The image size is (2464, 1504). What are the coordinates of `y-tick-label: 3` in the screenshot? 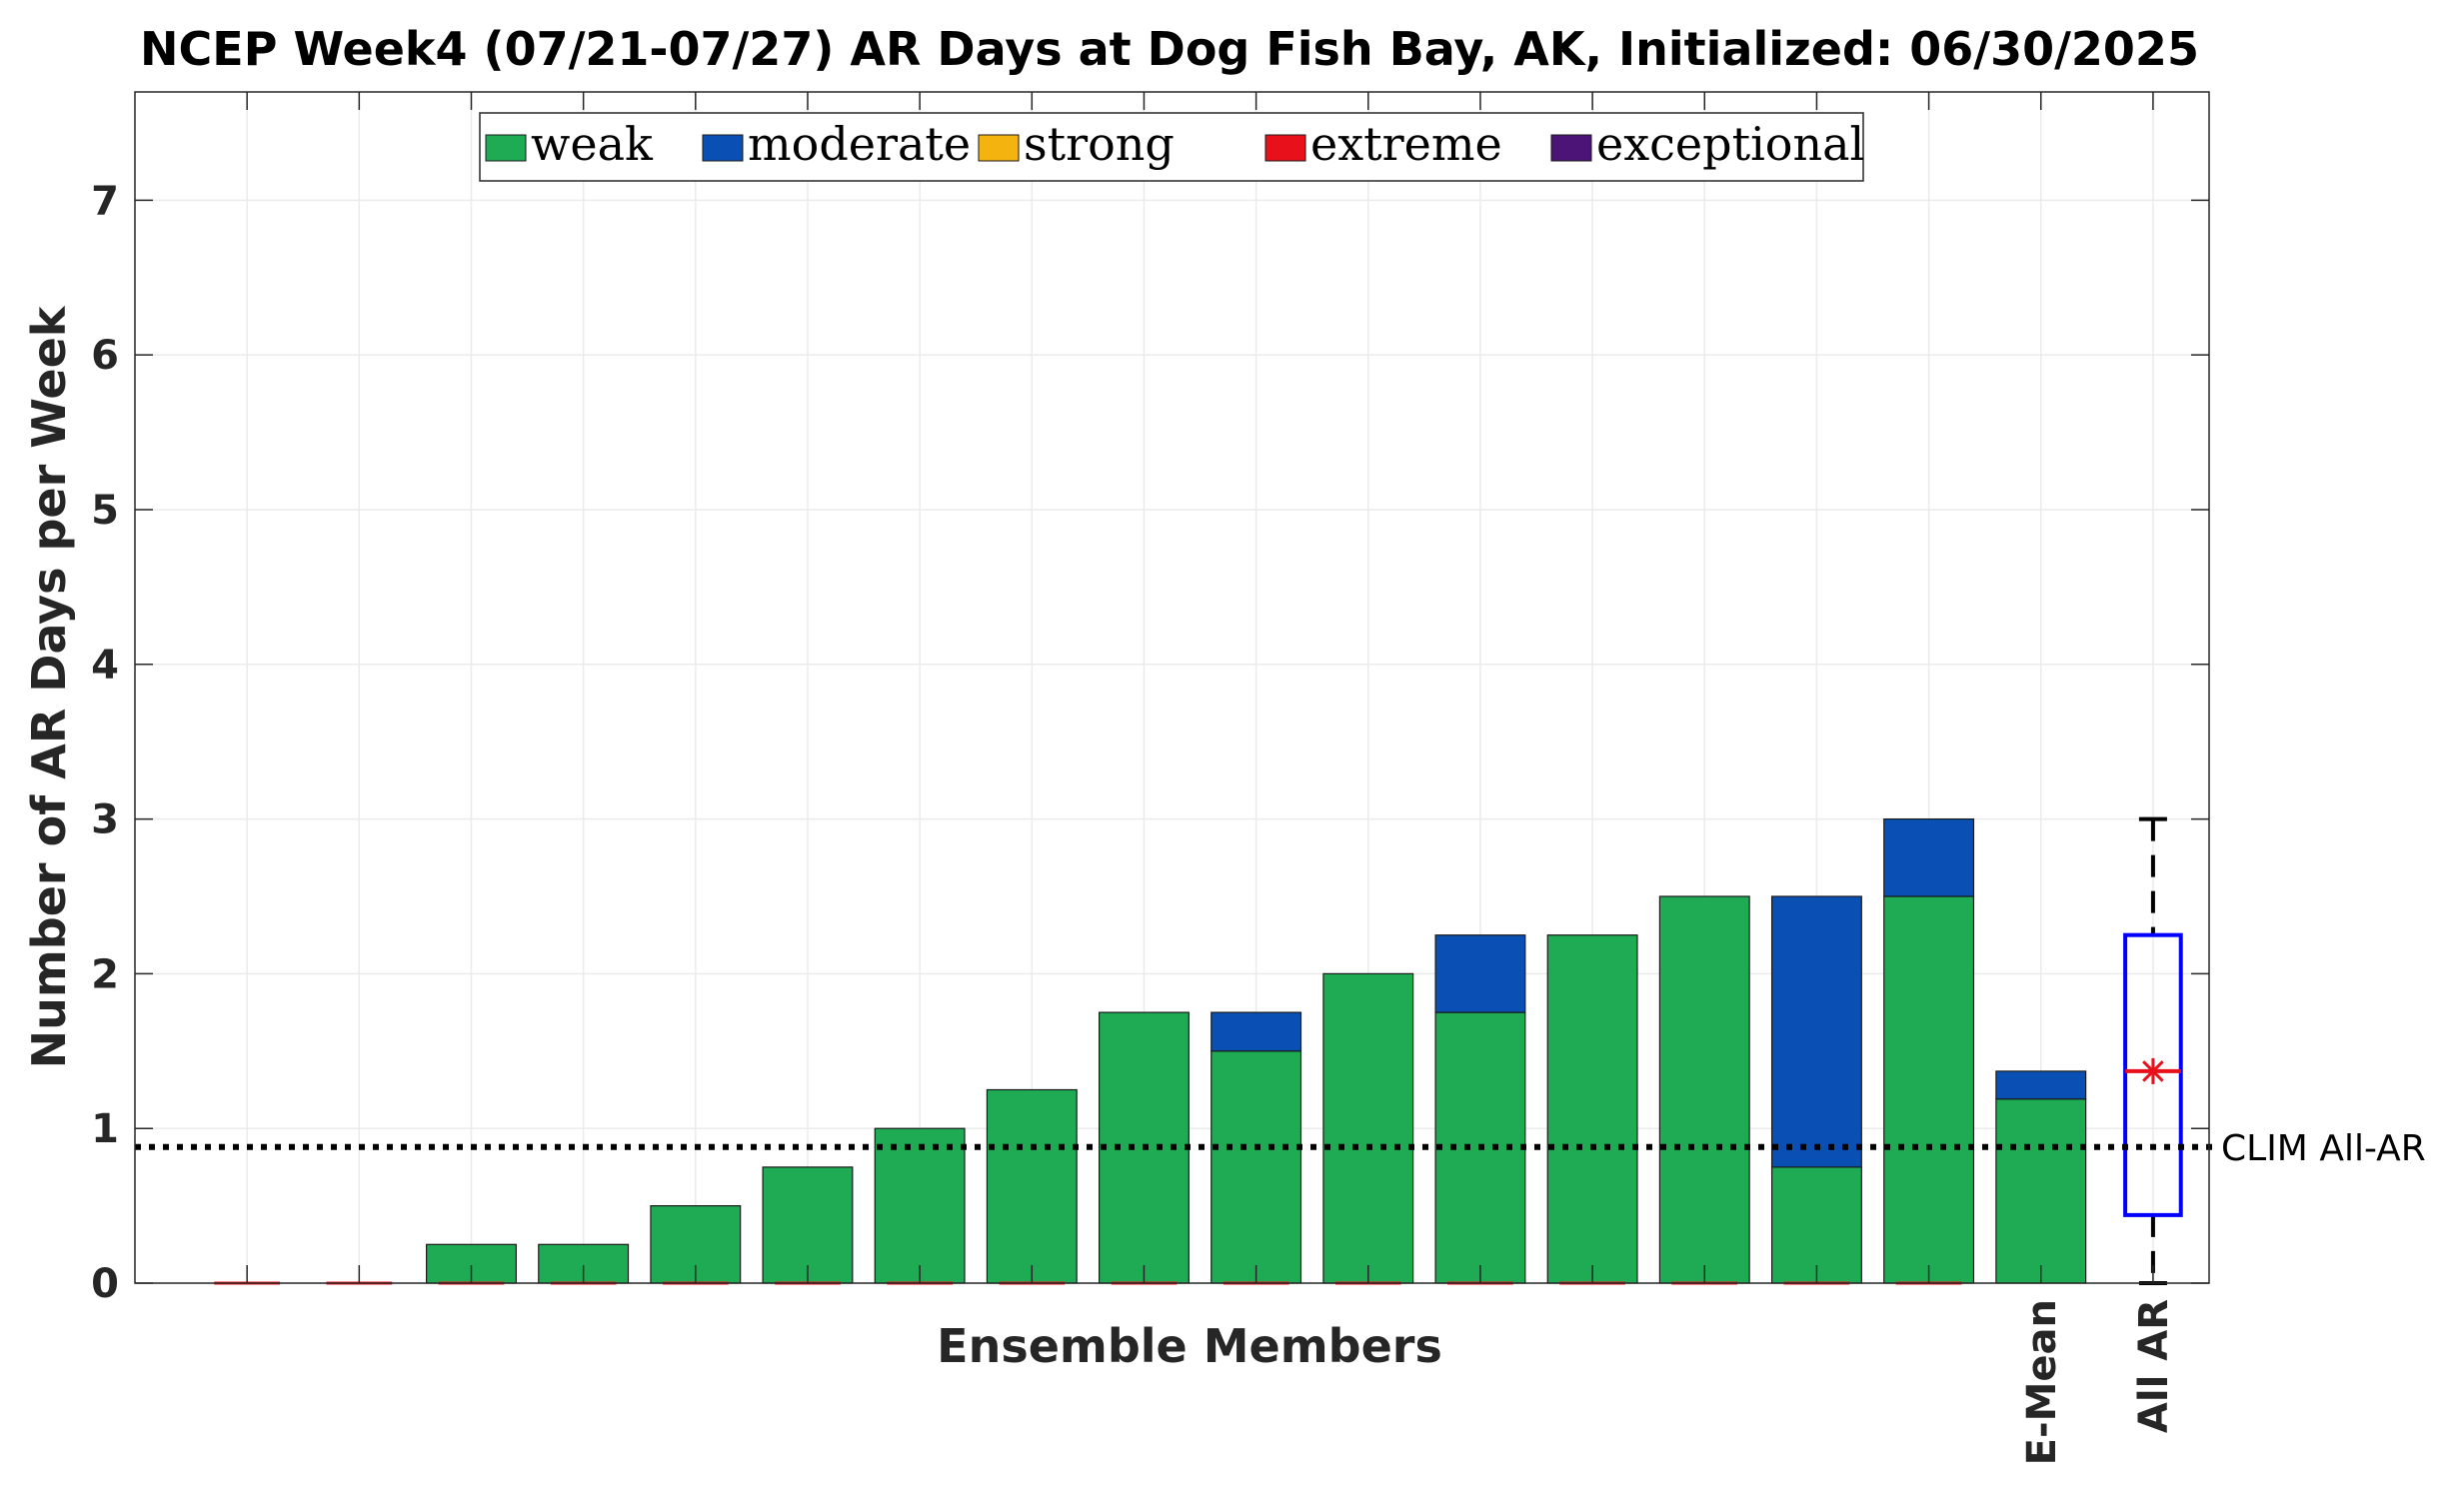 It's located at (105, 820).